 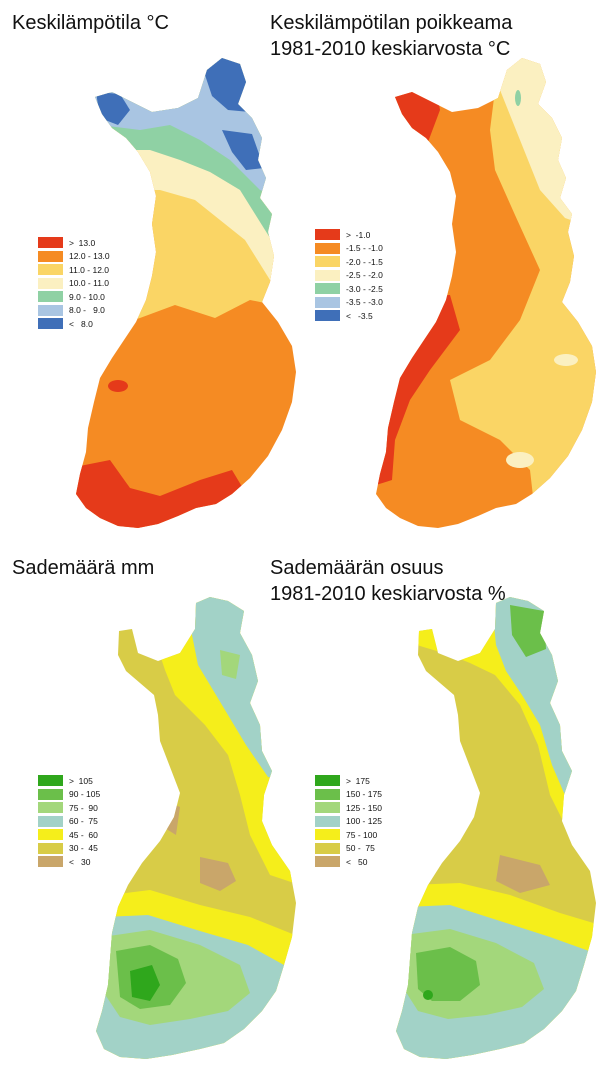 I want to click on title-line: 1981-2010 keskiarvosta °C, so click(x=390, y=49).